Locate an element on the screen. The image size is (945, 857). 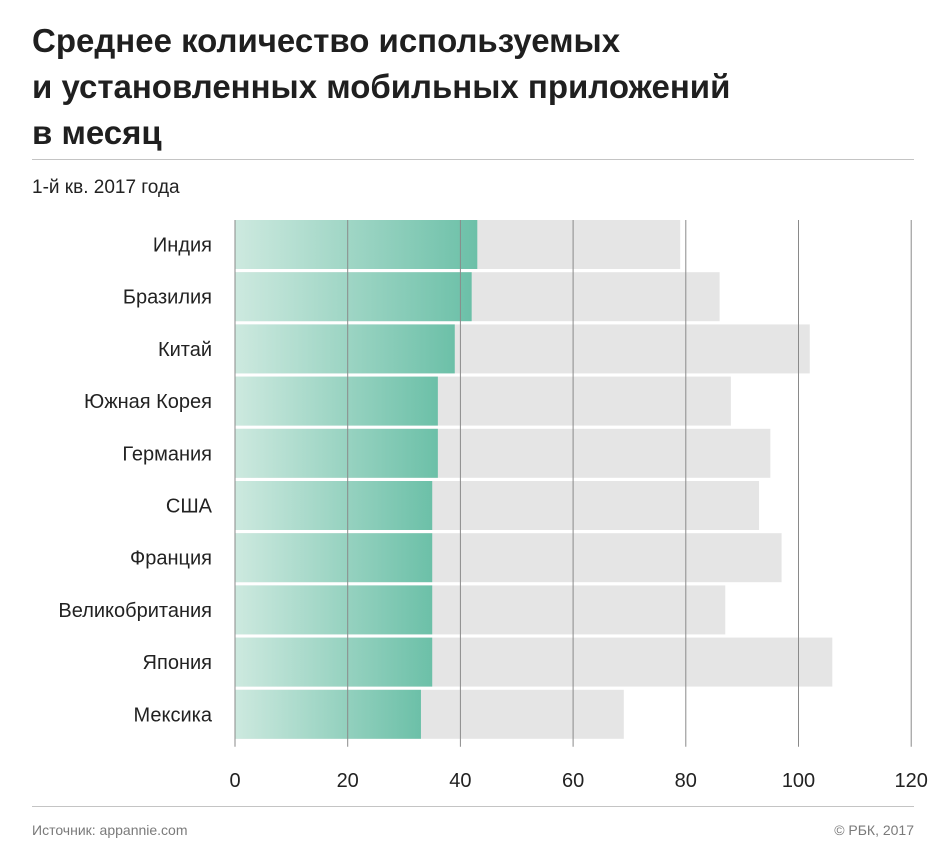
x-axis-ticks: 0 20 40 60 80 100 120 is located at coordinates (578, 781).